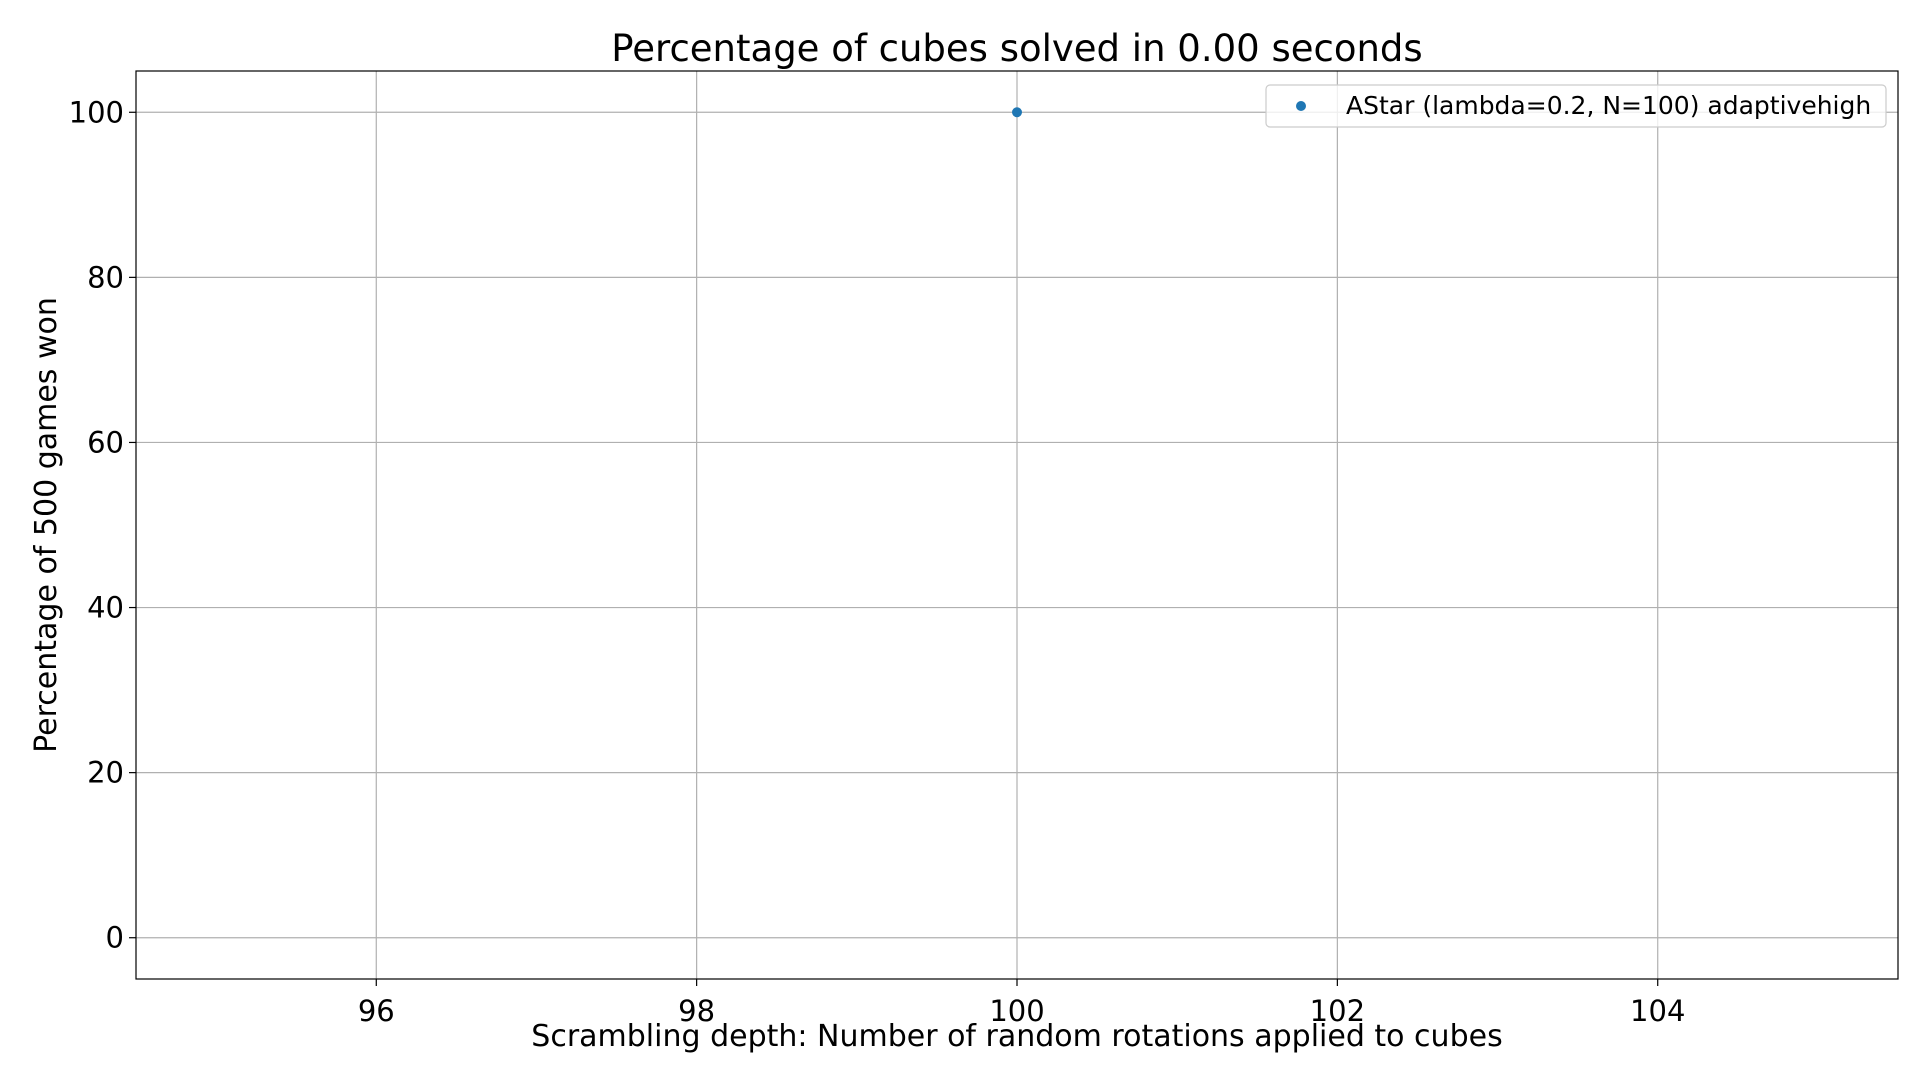 This screenshot has height=1080, width=1920. What do you see at coordinates (105, 442) in the screenshot?
I see `y-tick-label: 60` at bounding box center [105, 442].